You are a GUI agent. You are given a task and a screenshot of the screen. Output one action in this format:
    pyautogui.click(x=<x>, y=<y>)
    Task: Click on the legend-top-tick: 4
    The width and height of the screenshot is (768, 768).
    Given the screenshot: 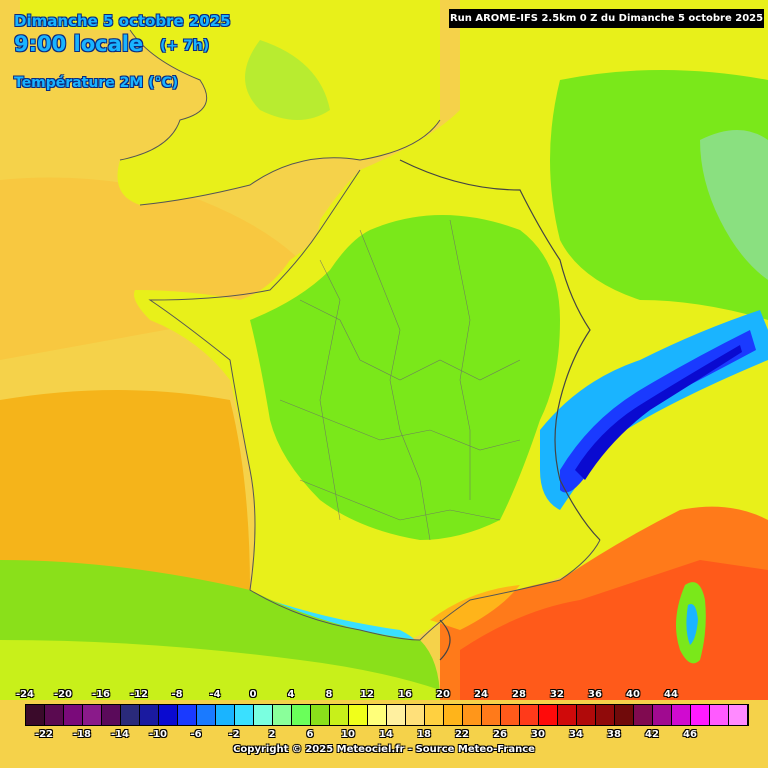 What is the action you would take?
    pyautogui.click(x=291, y=694)
    